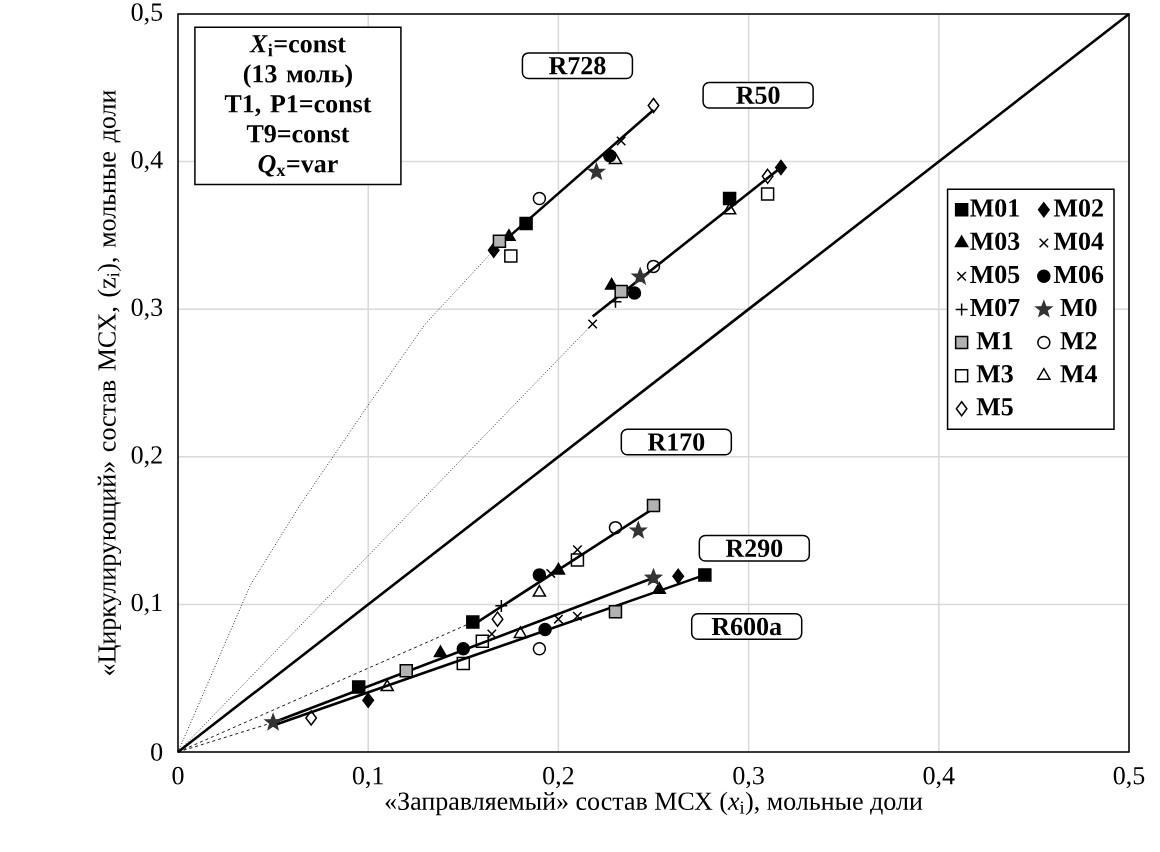 This screenshot has height=852, width=1160. I want to click on annotation: T9=const, so click(298, 134).